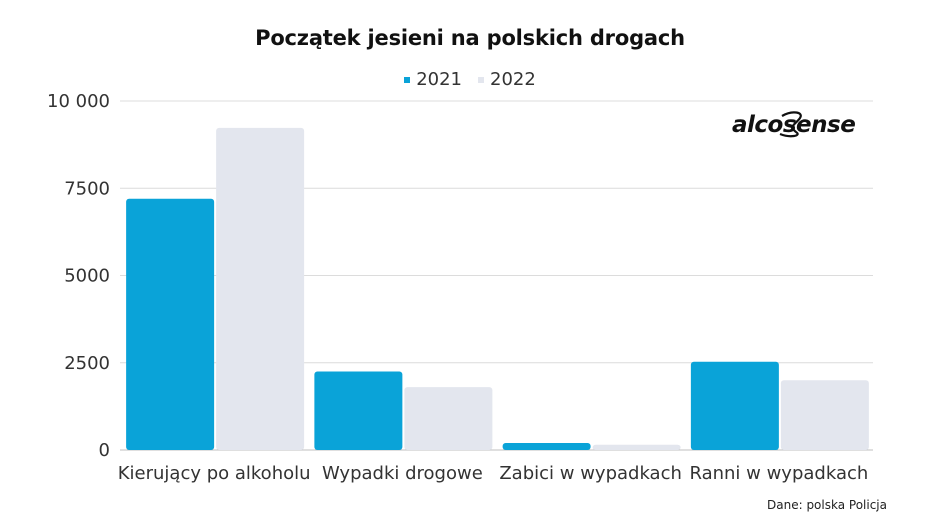 The width and height of the screenshot is (940, 528). What do you see at coordinates (87, 276) in the screenshot?
I see `y-tick-label: 5000` at bounding box center [87, 276].